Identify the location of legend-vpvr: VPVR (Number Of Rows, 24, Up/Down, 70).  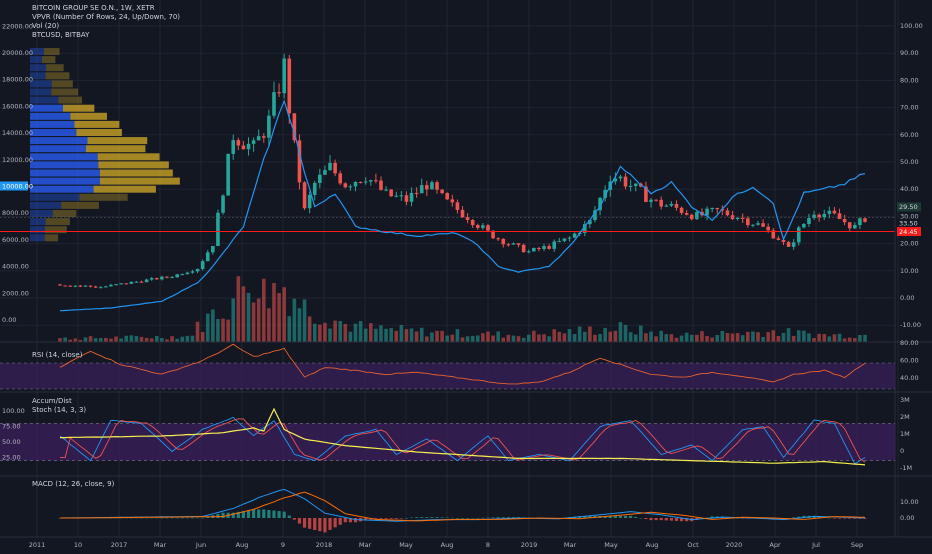
(106, 17).